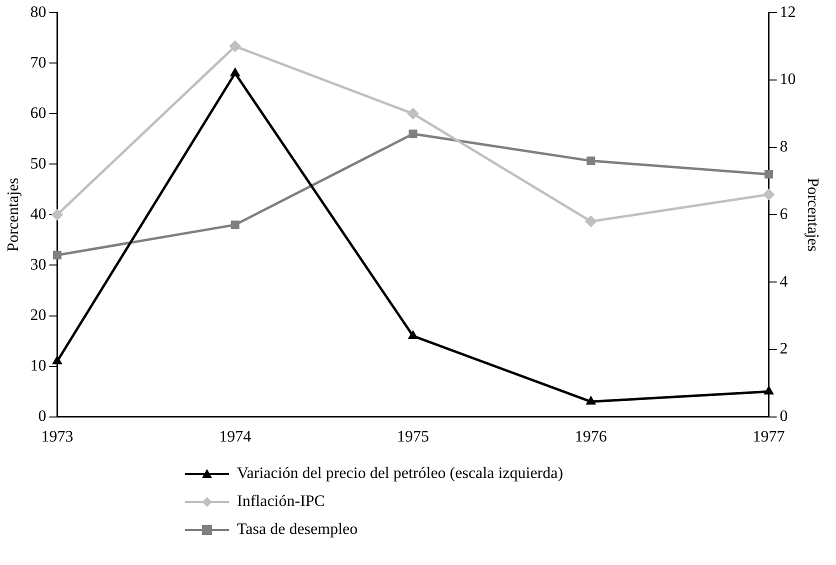  Describe the element at coordinates (788, 79) in the screenshot. I see `y2-tick-label: 10` at that location.